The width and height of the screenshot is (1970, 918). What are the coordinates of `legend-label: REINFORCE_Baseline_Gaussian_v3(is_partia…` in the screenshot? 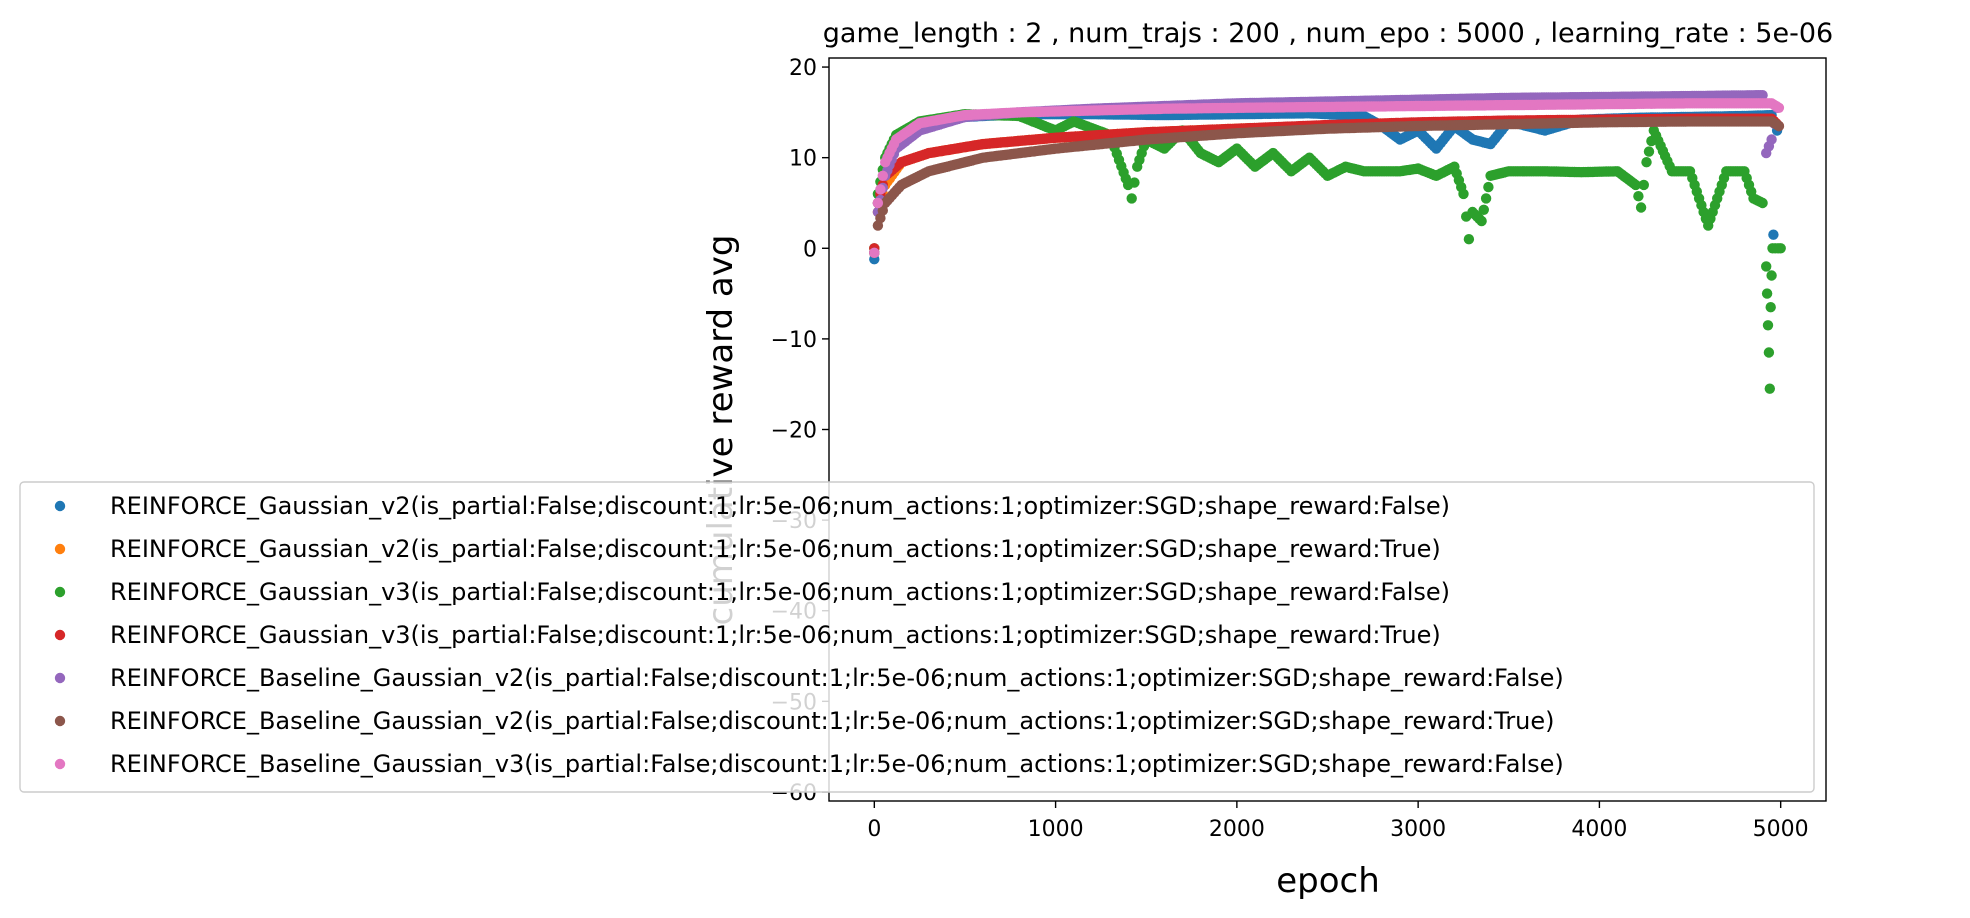 It's located at (837, 764).